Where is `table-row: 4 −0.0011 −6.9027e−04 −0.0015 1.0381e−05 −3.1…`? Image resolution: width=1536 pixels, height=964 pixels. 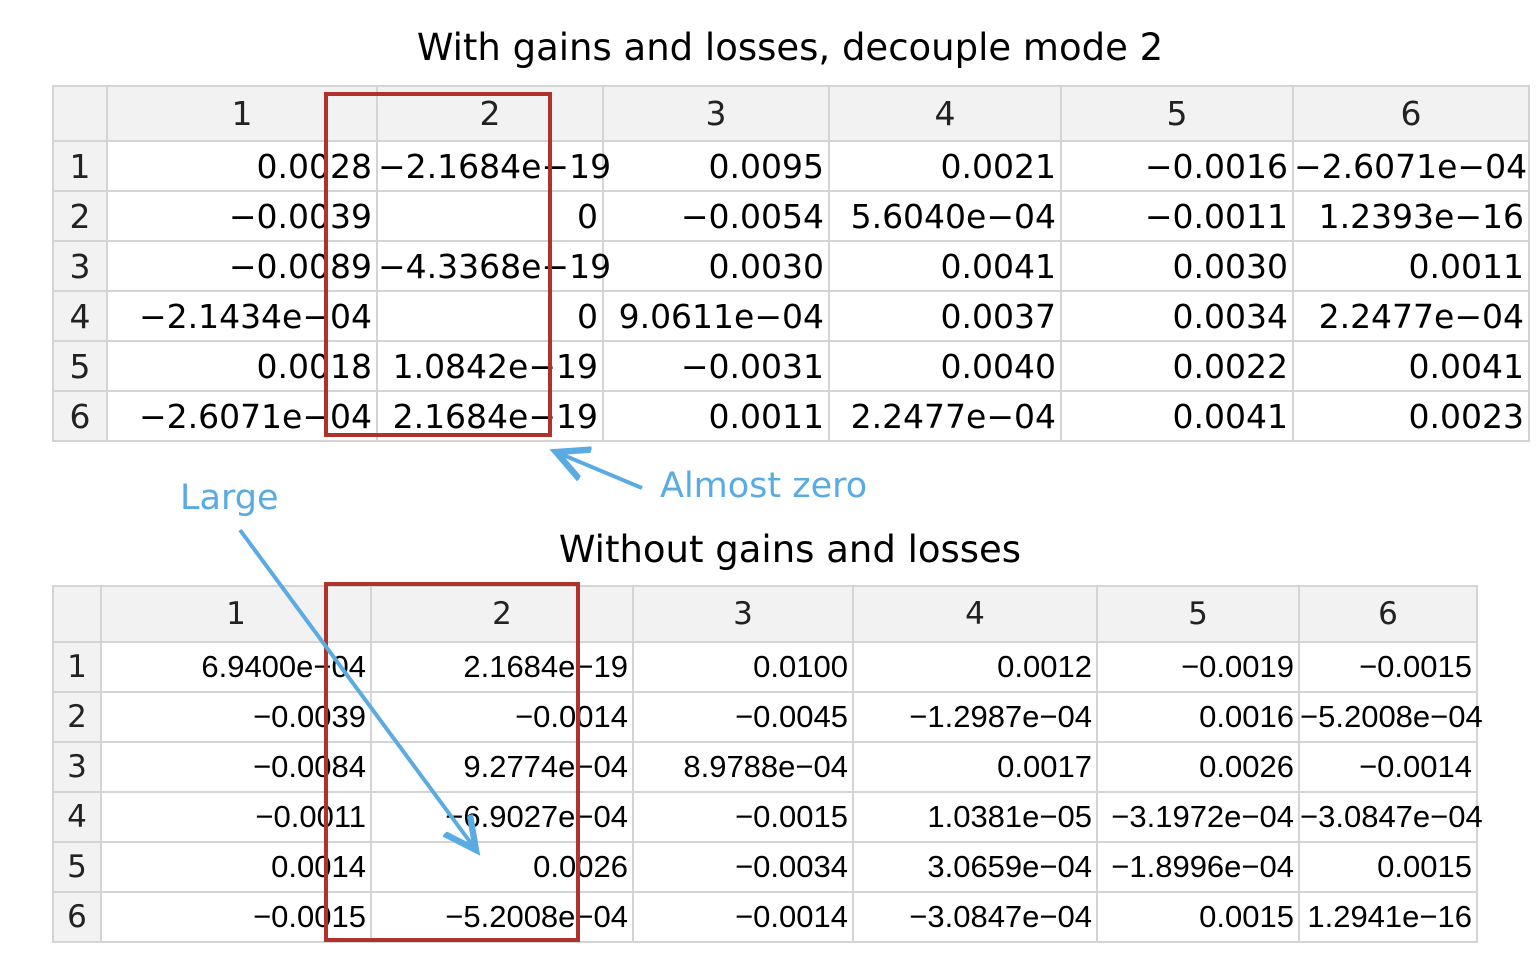
table-row: 4 −0.0011 −6.9027e−04 −0.0015 1.0381e−05 −3.1… is located at coordinates (767, 817).